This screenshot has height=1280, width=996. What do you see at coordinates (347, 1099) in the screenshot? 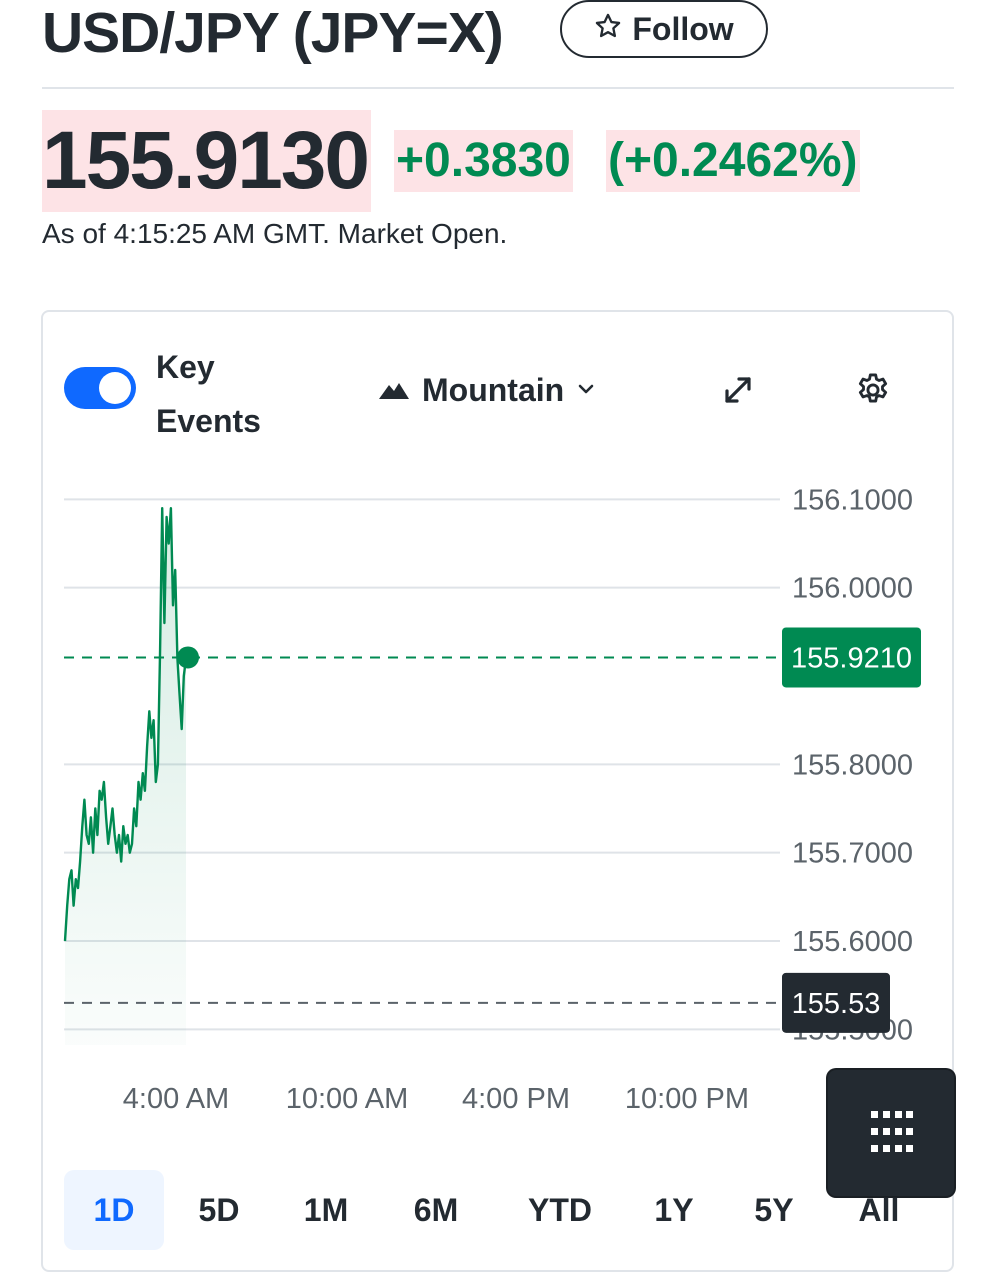
I see `x-tick-label: 10:00 AM` at bounding box center [347, 1099].